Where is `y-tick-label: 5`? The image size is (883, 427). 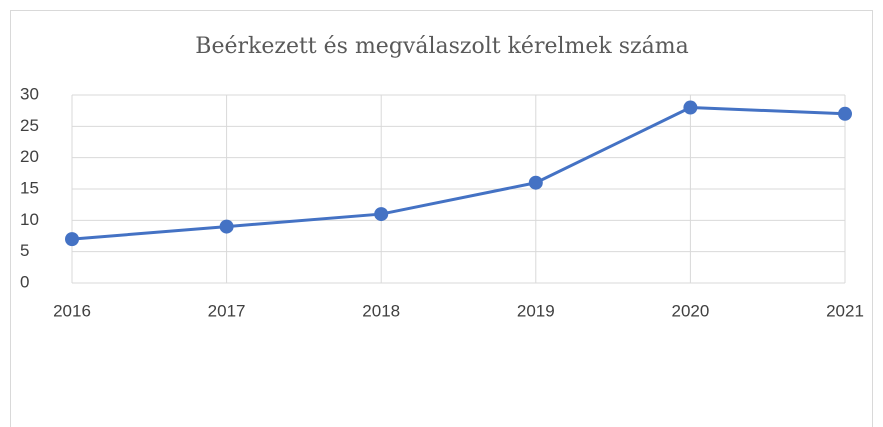 y-tick-label: 5 is located at coordinates (24, 250).